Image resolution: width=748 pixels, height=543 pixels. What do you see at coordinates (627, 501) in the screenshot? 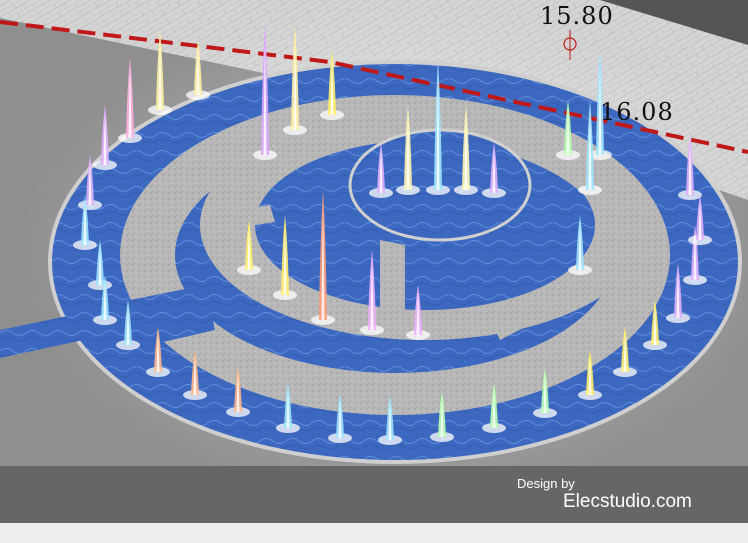
I see `credit-studio-name: Elecstudio.com` at bounding box center [627, 501].